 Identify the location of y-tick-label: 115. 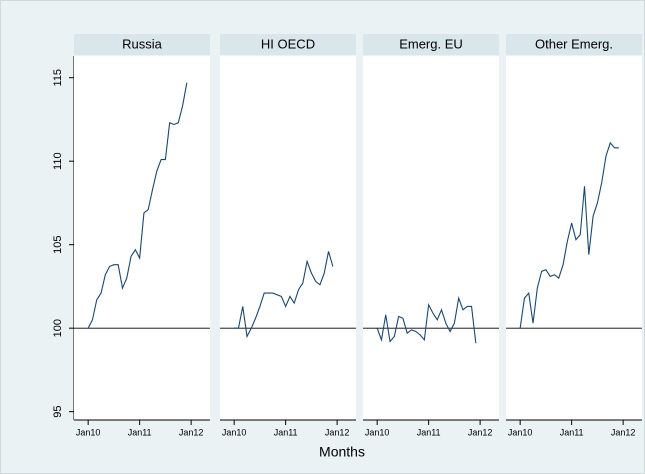
(58, 78).